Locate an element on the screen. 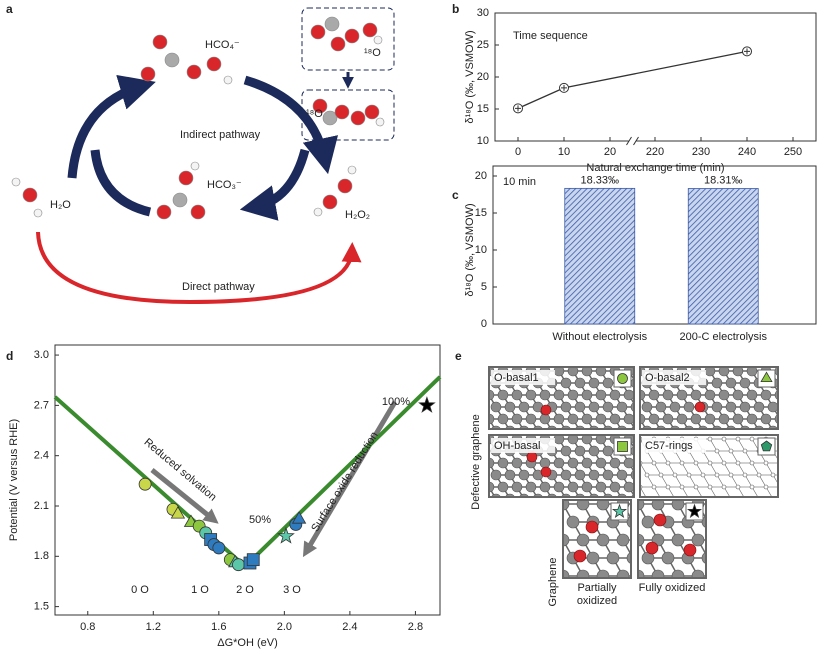  panel-label: e is located at coordinates (458, 356).